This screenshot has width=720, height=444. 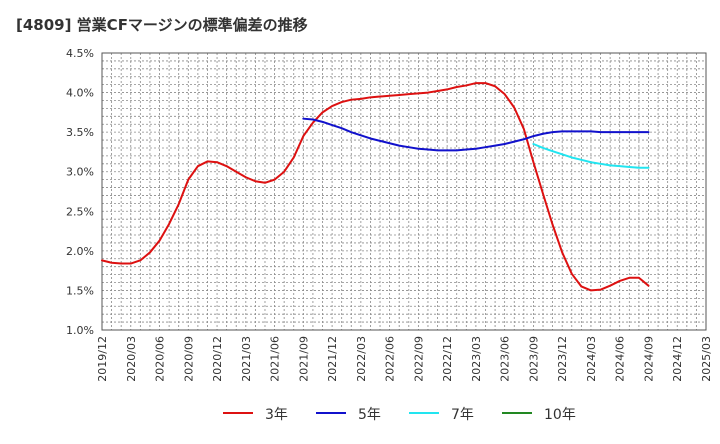 What do you see at coordinates (80, 132) in the screenshot?
I see `y-tick-label: 3.5%` at bounding box center [80, 132].